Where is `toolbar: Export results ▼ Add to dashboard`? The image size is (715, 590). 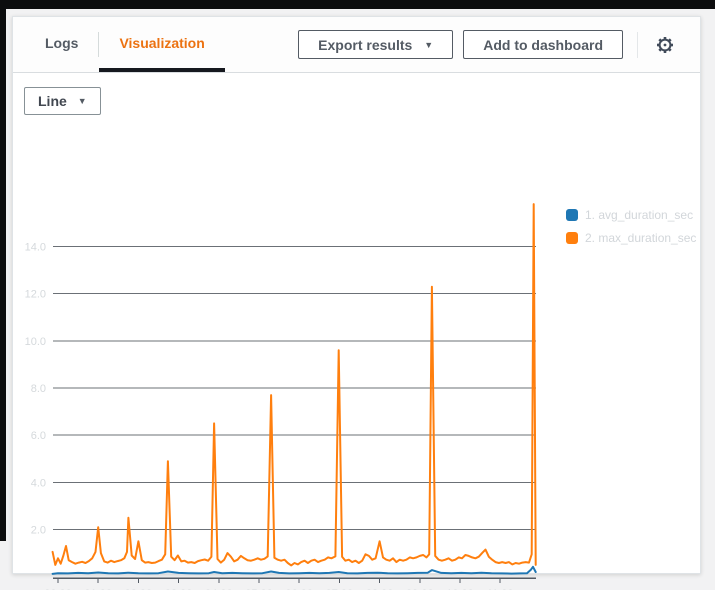 toolbar: Export results ▼ Add to dashboard is located at coordinates (499, 44).